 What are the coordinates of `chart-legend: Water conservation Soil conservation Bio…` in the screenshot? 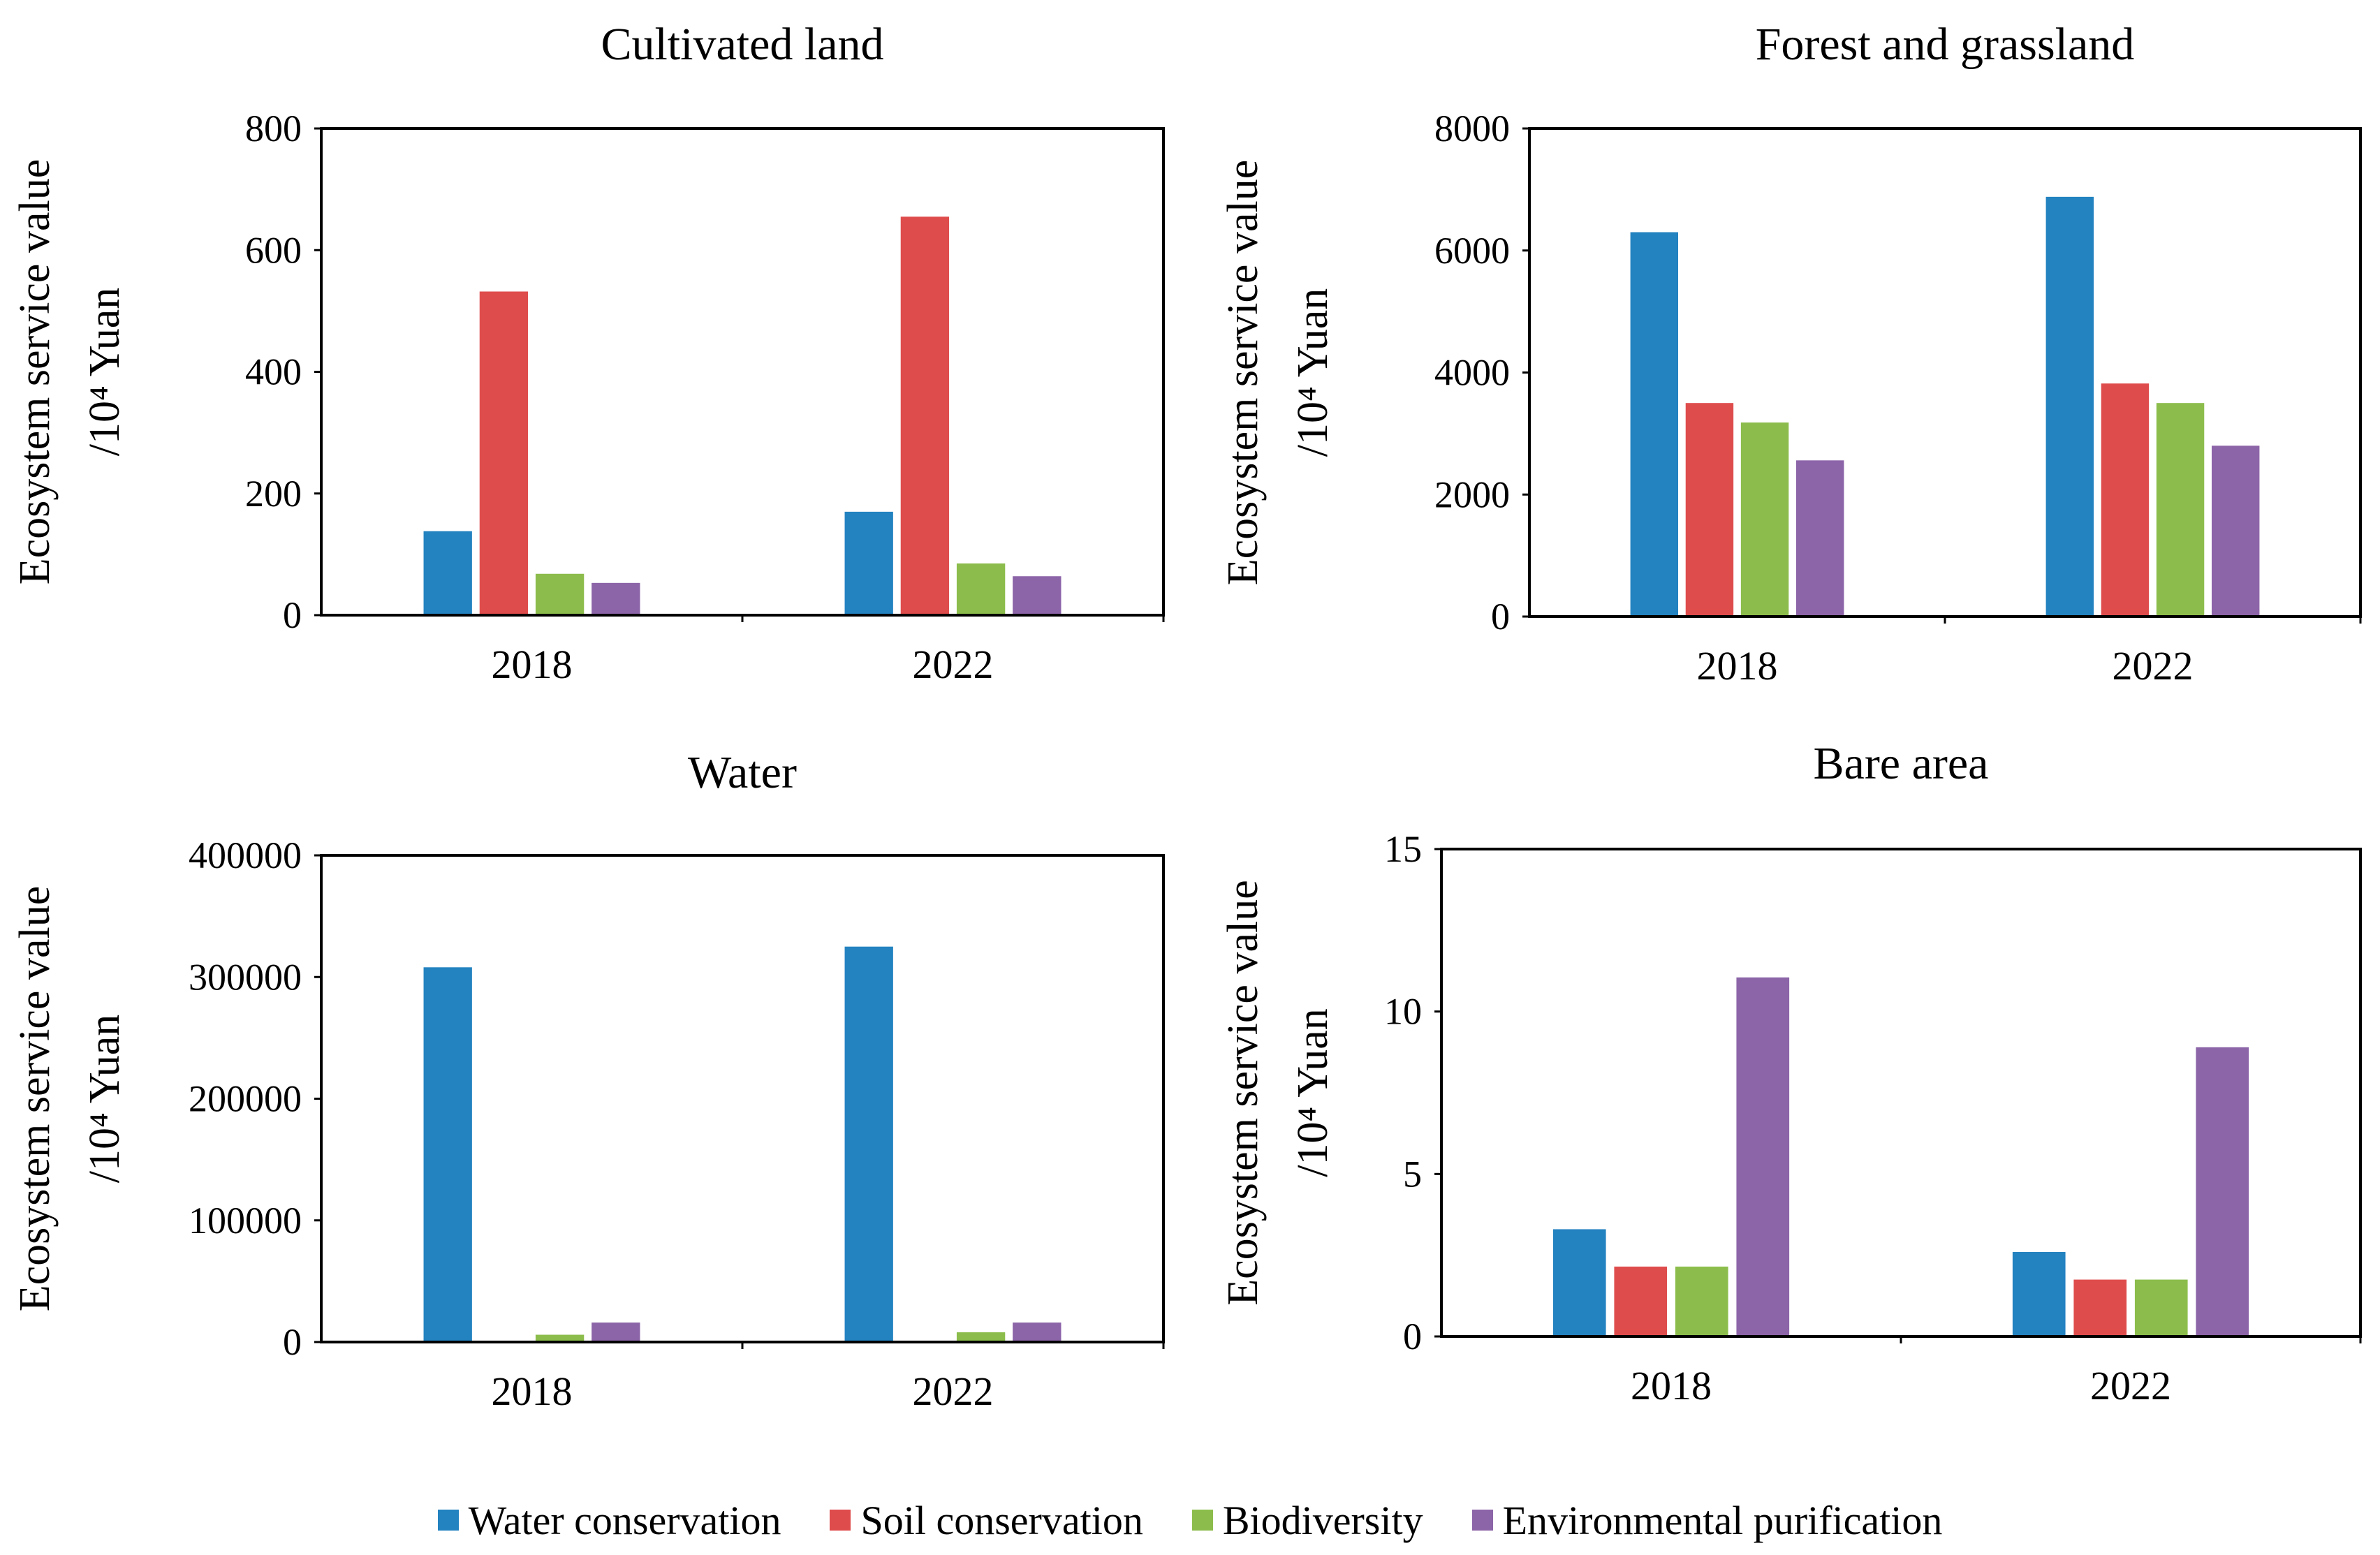 It's located at (1190, 1520).